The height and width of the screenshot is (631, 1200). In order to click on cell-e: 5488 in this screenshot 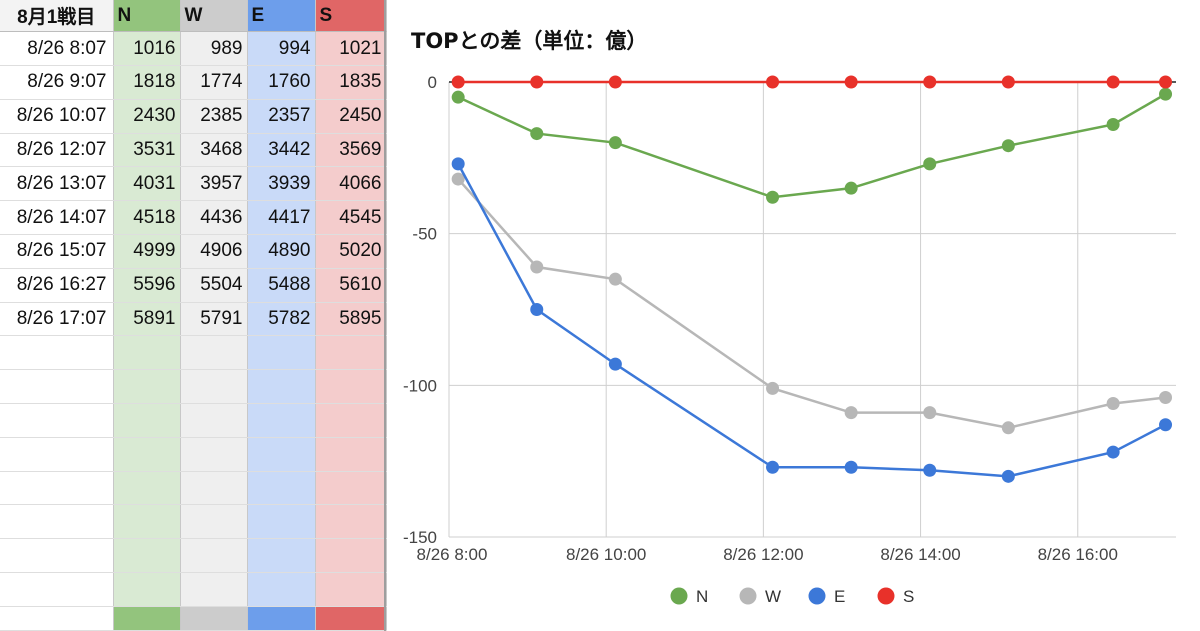, I will do `click(281, 285)`.